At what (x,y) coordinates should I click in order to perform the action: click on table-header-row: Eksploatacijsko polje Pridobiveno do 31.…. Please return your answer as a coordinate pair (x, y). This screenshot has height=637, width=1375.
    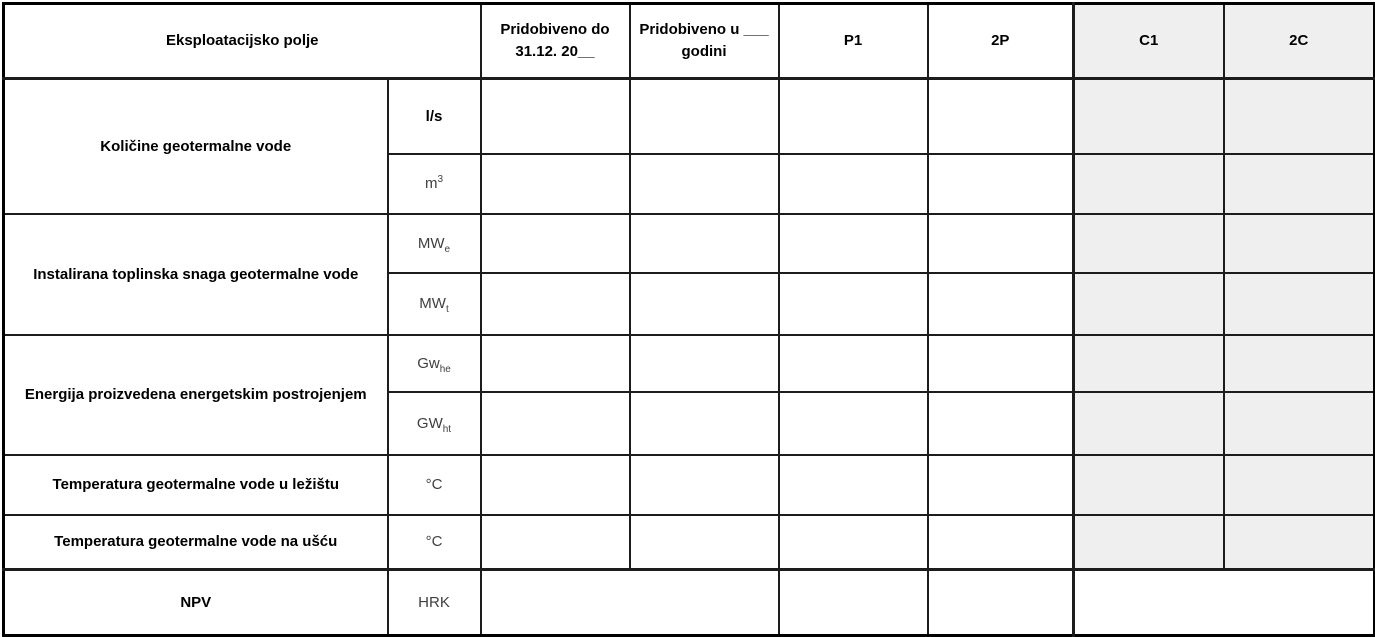
    Looking at the image, I should click on (688, 41).